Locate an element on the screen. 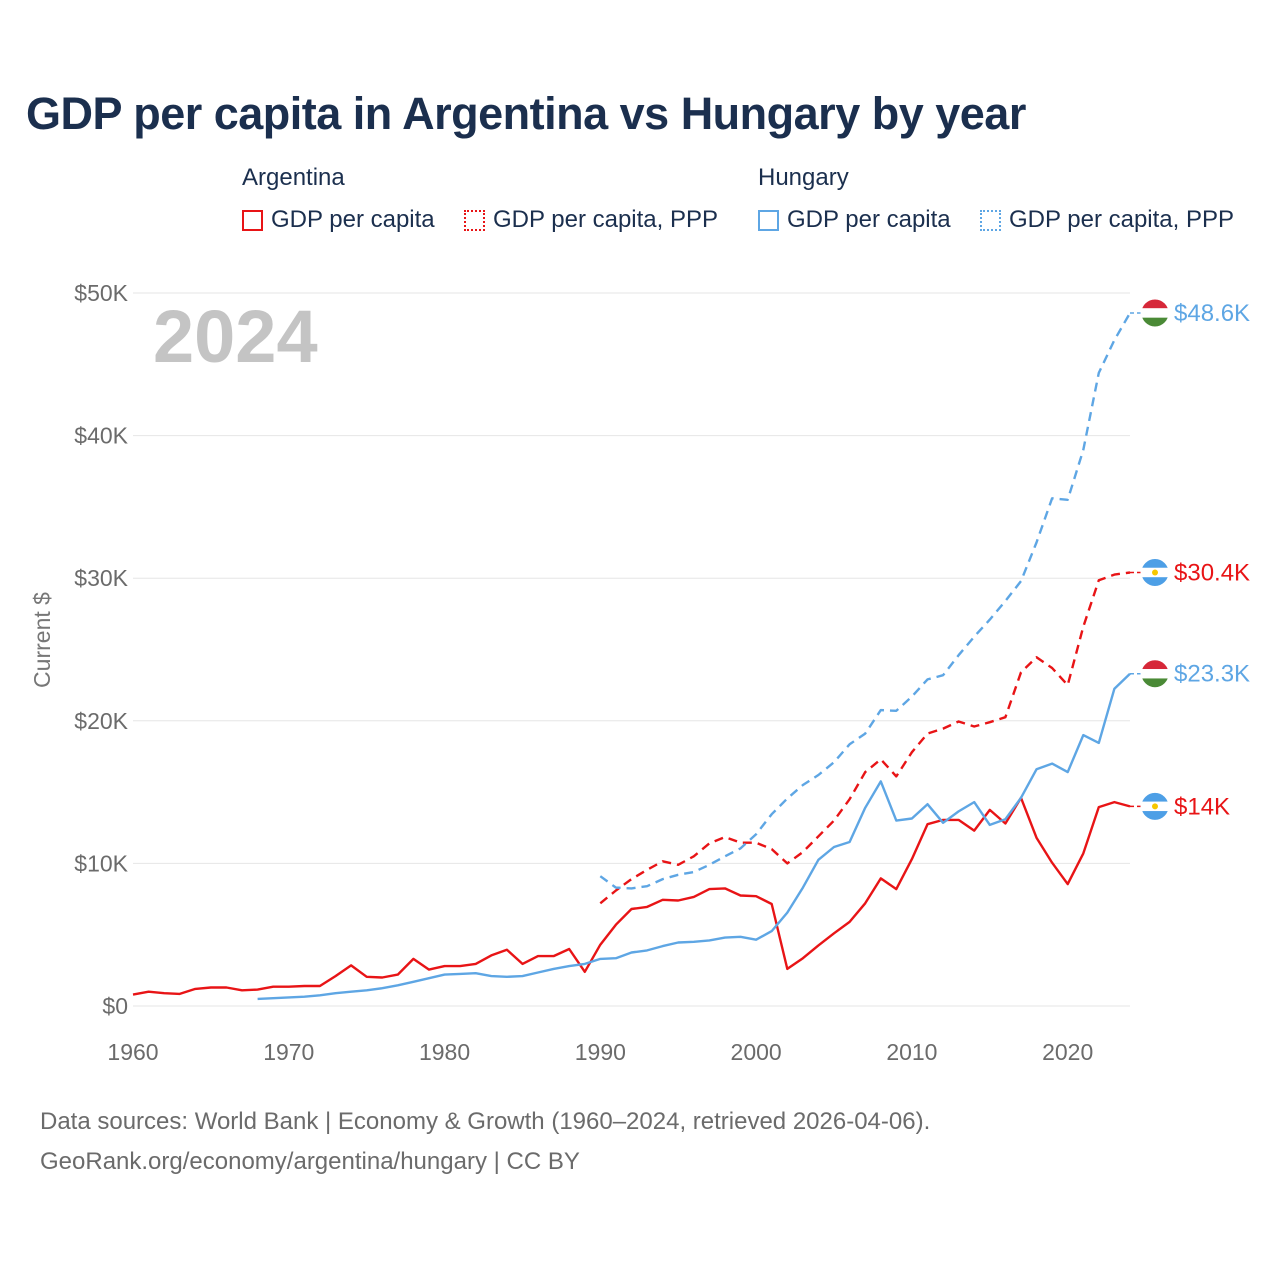 Image resolution: width=1280 pixels, height=1280 pixels. legend-item-argentina-gdp: GDP per capita is located at coordinates (338, 220).